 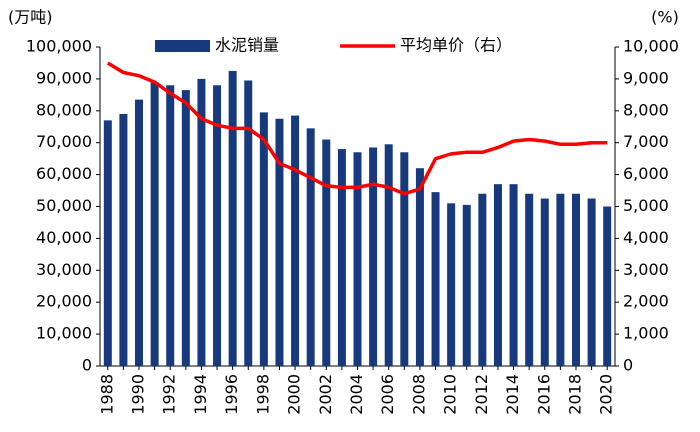 What do you see at coordinates (646, 269) in the screenshot?
I see `y2-tick-label: 3,000` at bounding box center [646, 269].